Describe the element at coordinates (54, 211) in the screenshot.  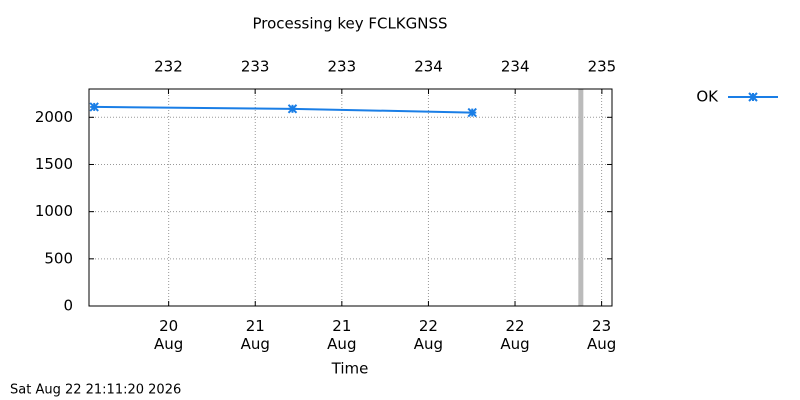
I see `y-tick-label: 1000` at that location.